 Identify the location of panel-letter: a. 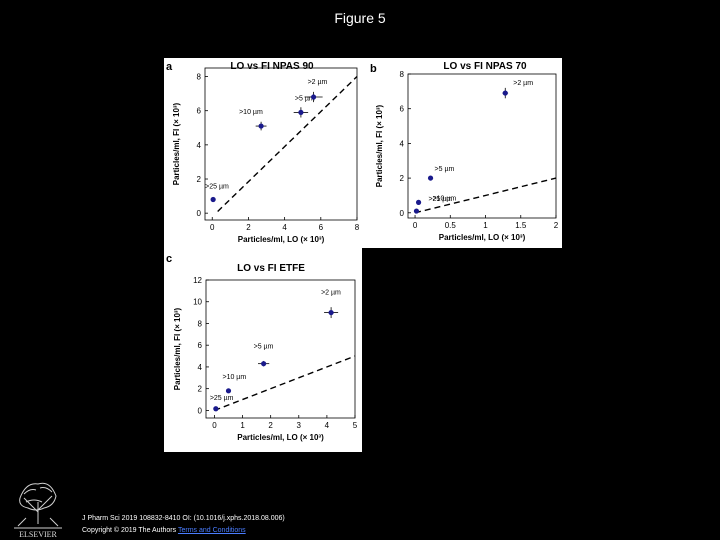
(169, 67).